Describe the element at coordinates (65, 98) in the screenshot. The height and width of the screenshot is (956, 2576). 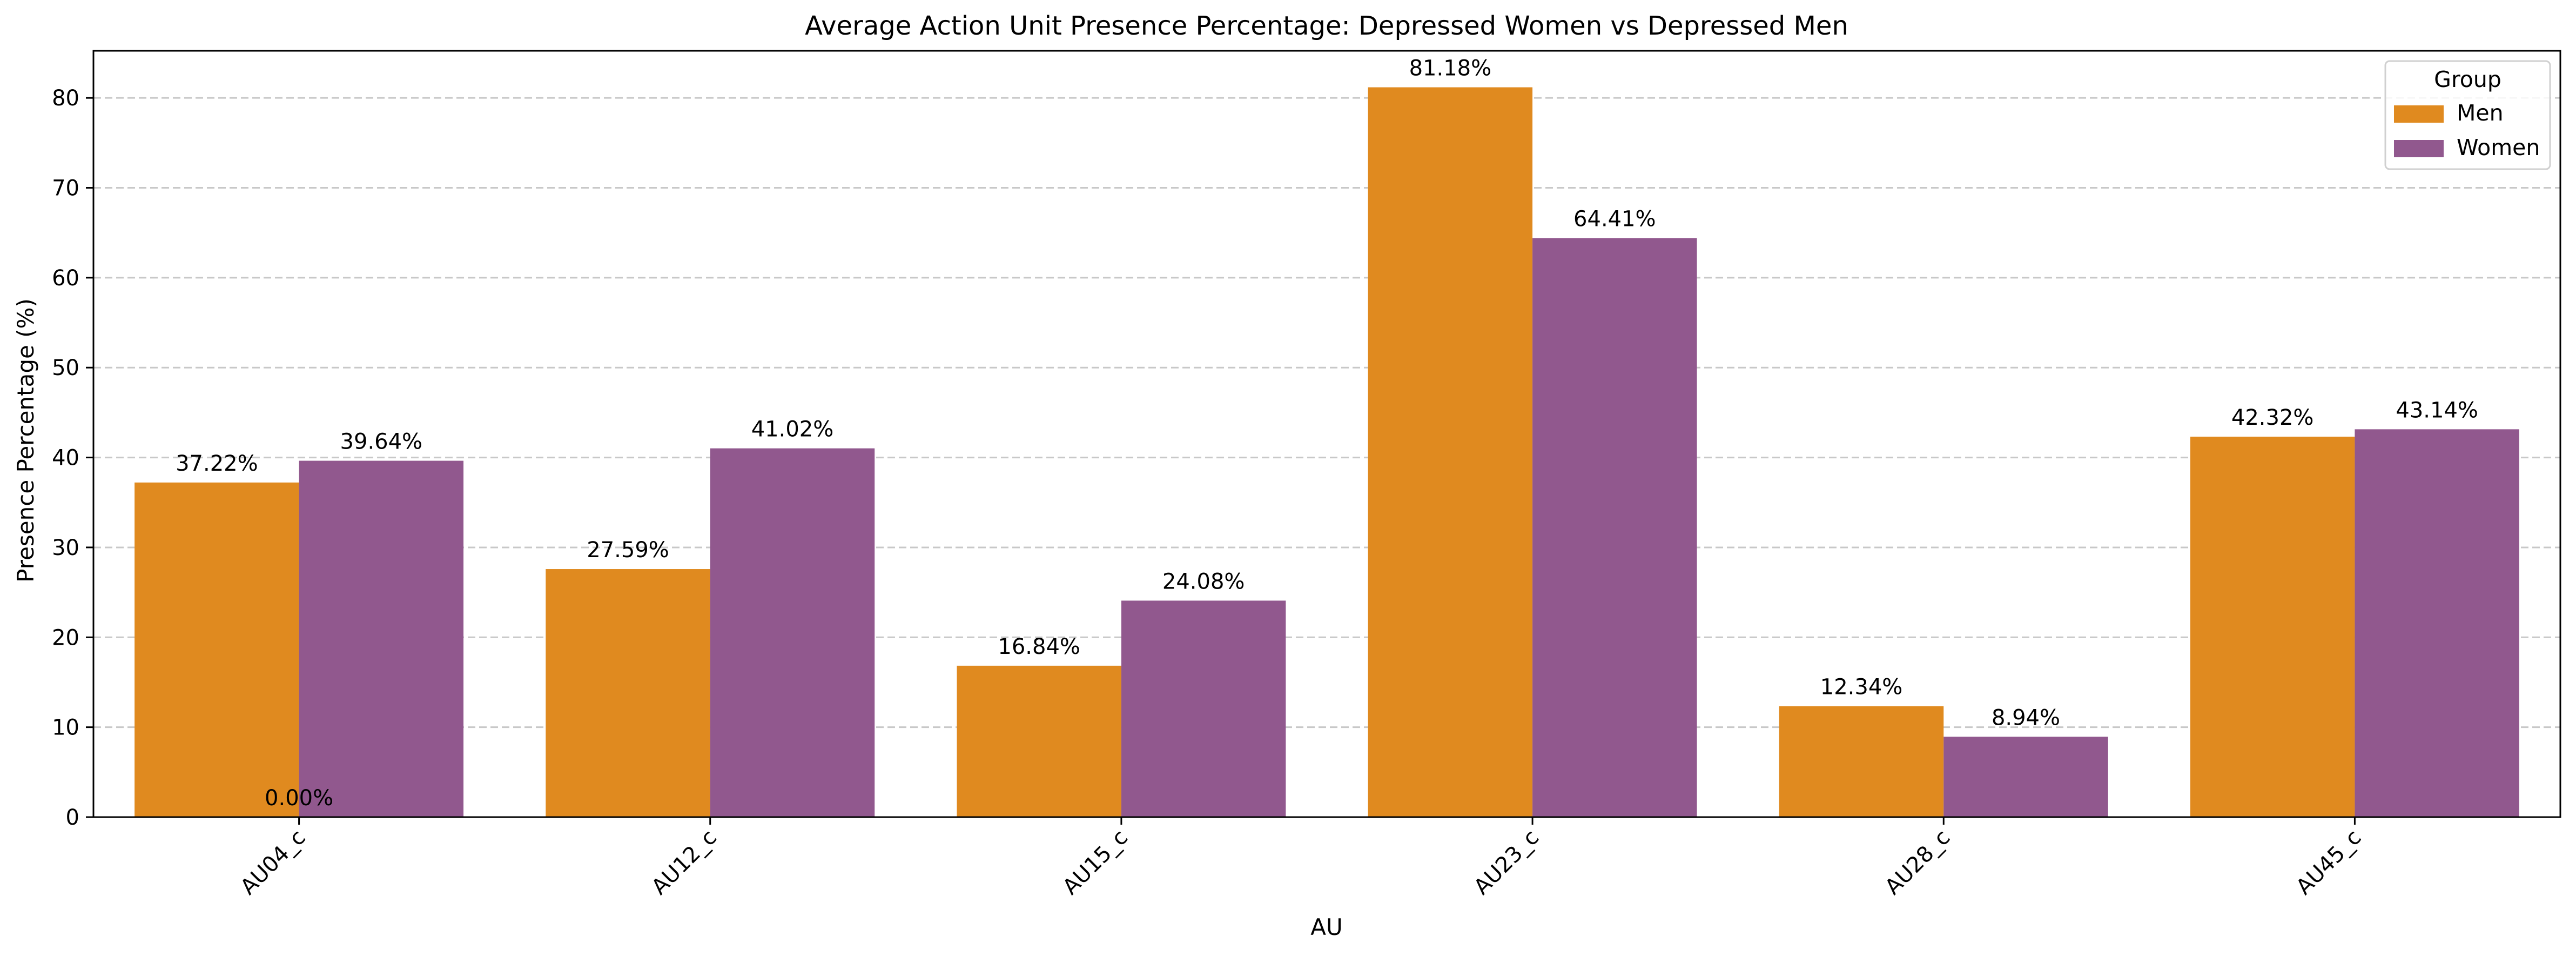
I see `y-tick-label: 80` at that location.